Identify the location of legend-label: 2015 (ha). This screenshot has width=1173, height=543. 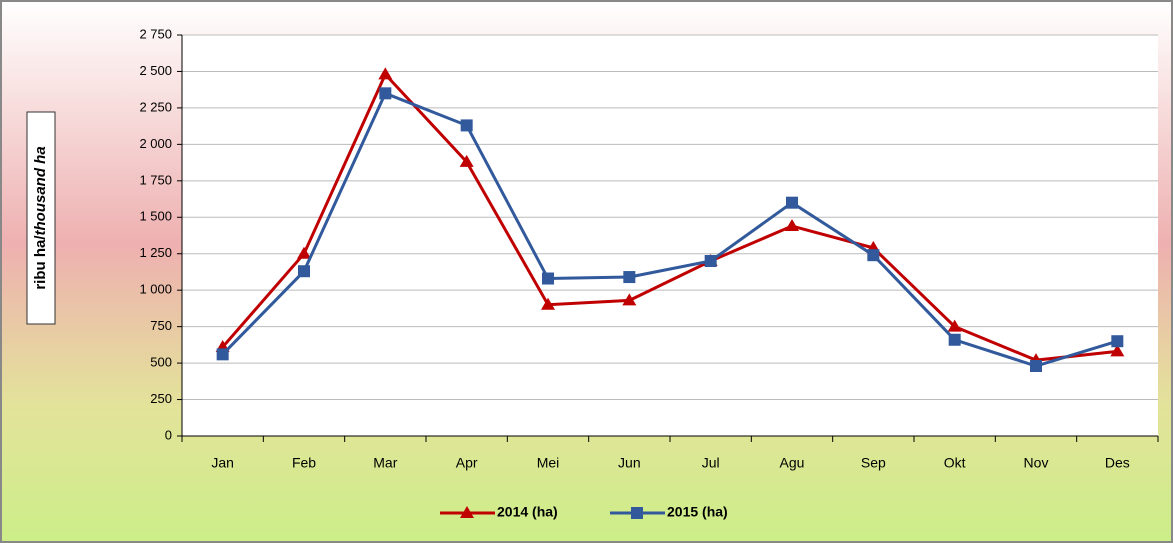
(697, 512).